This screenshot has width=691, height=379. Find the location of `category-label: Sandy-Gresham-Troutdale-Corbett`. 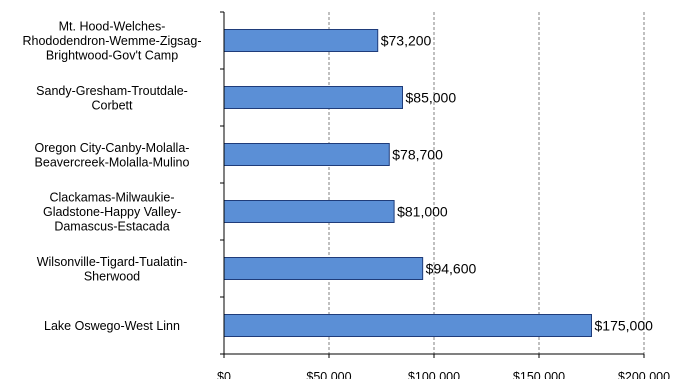

category-label: Sandy-Gresham-Troutdale-Corbett is located at coordinates (112, 98).